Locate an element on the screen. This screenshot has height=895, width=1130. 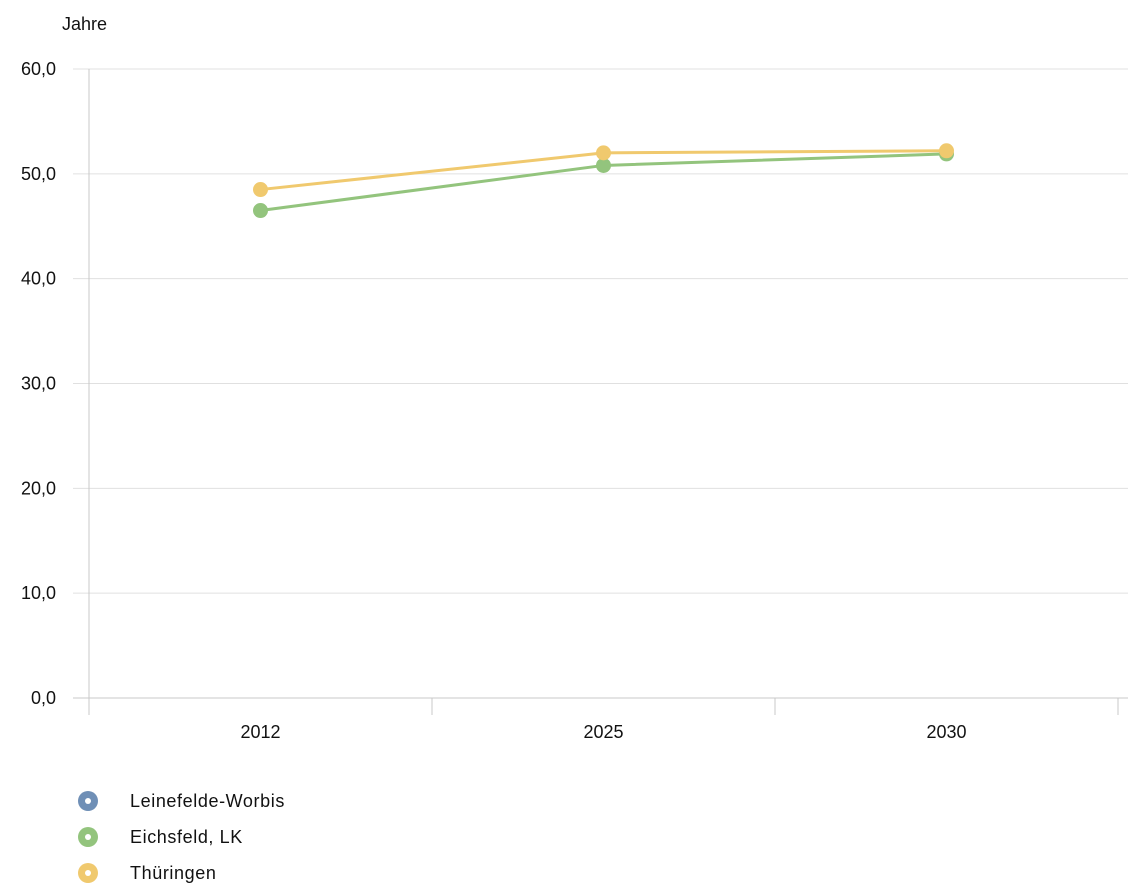
legend-item: Leinefelde-Worbis is located at coordinates (181, 801).